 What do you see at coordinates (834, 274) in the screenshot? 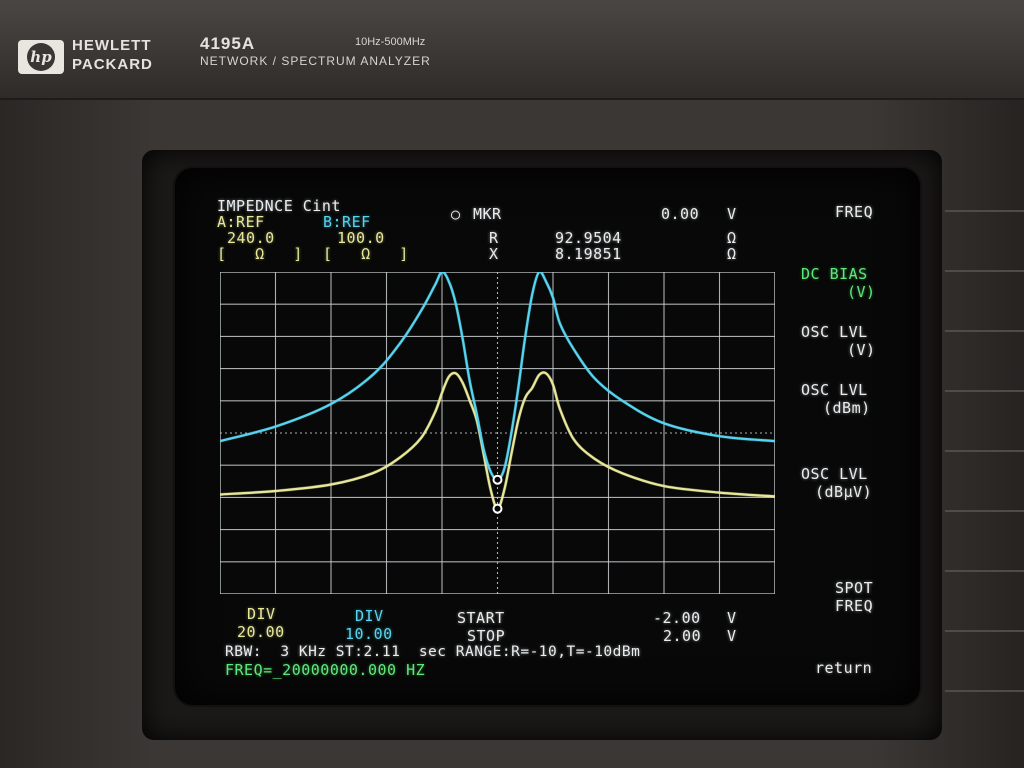
I see `softkey-dc-bias: DC BIAS` at bounding box center [834, 274].